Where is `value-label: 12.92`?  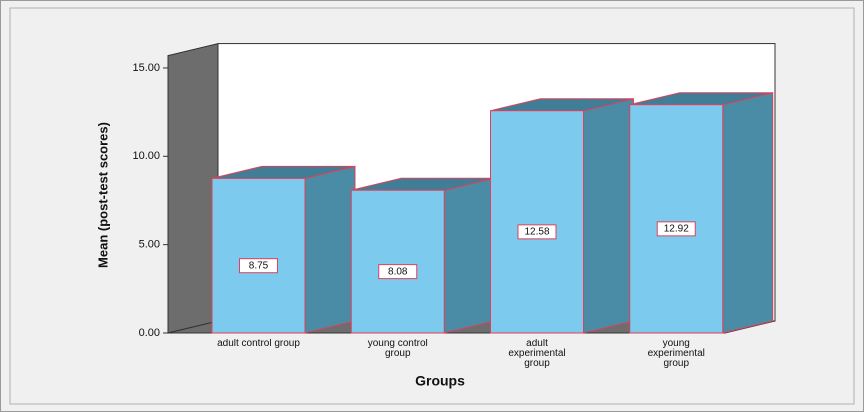
value-label: 12.92 is located at coordinates (676, 228).